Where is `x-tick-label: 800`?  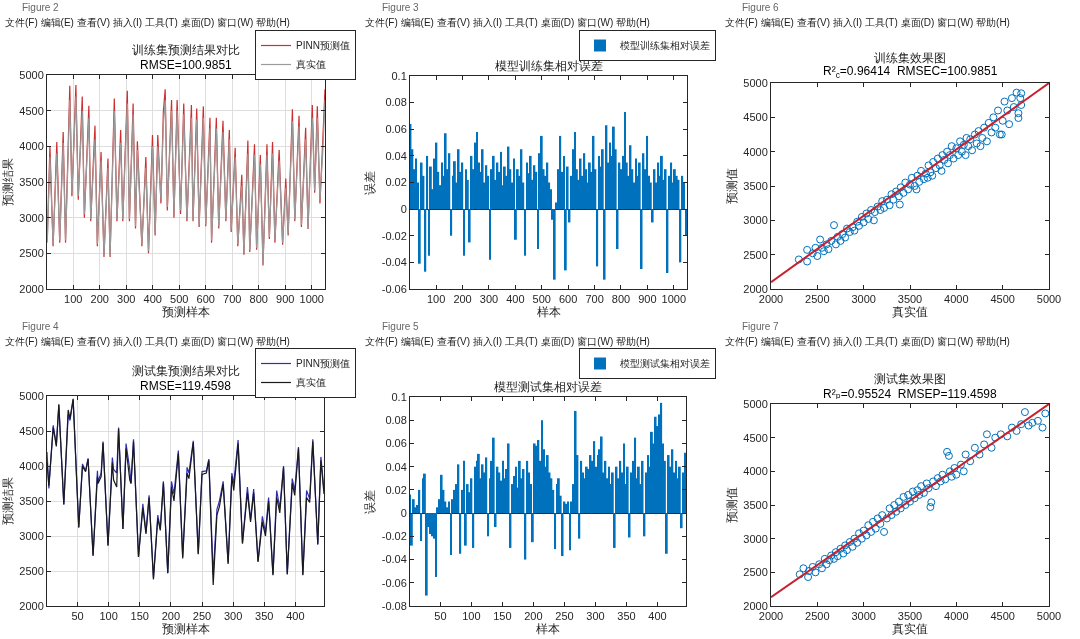
x-tick-label: 800 is located at coordinates (258, 299).